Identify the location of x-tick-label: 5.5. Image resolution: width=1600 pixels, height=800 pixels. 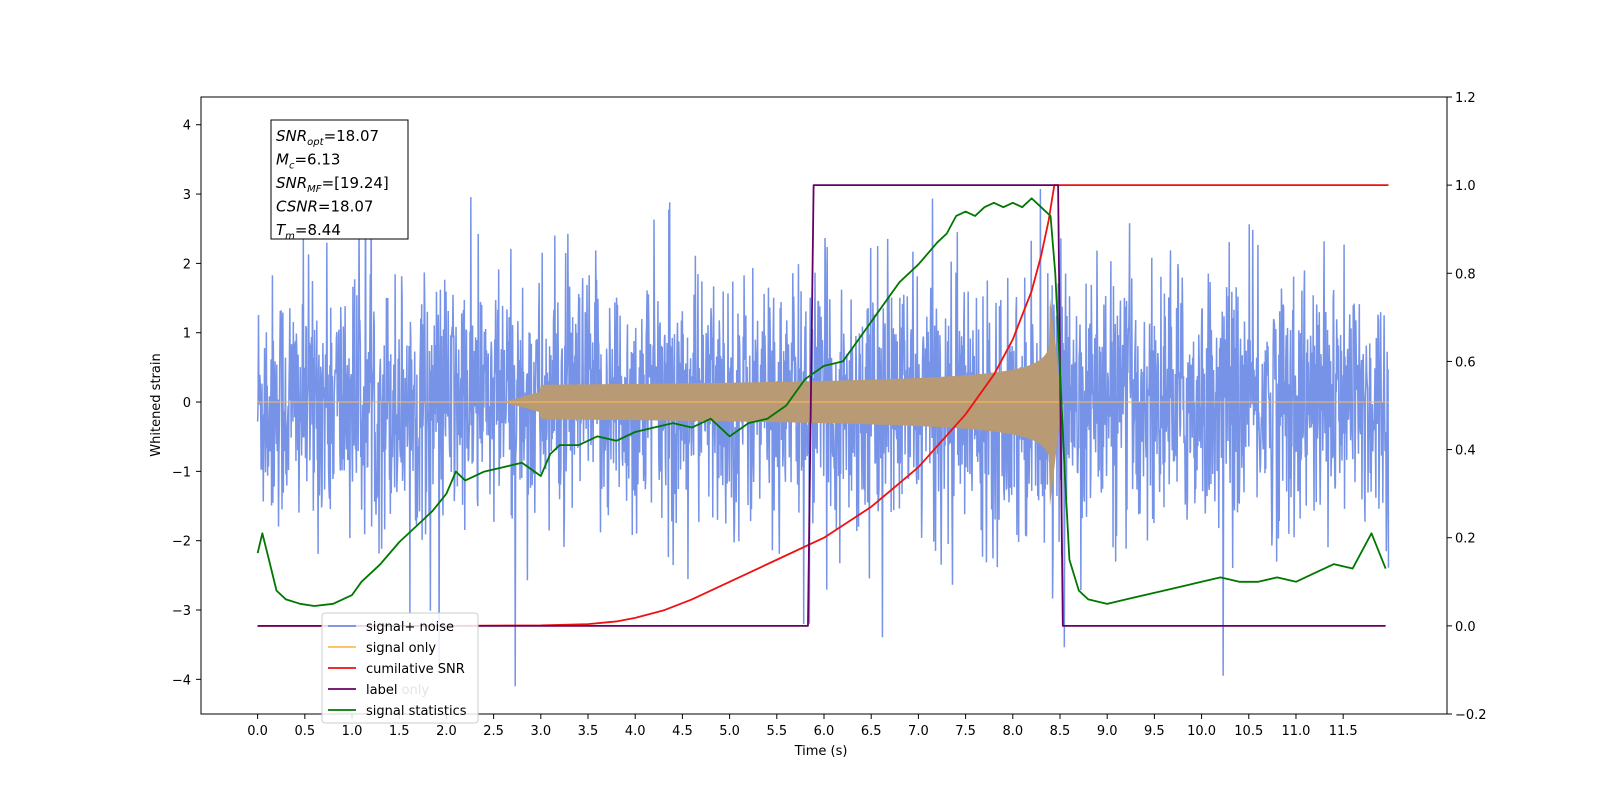
(776, 731).